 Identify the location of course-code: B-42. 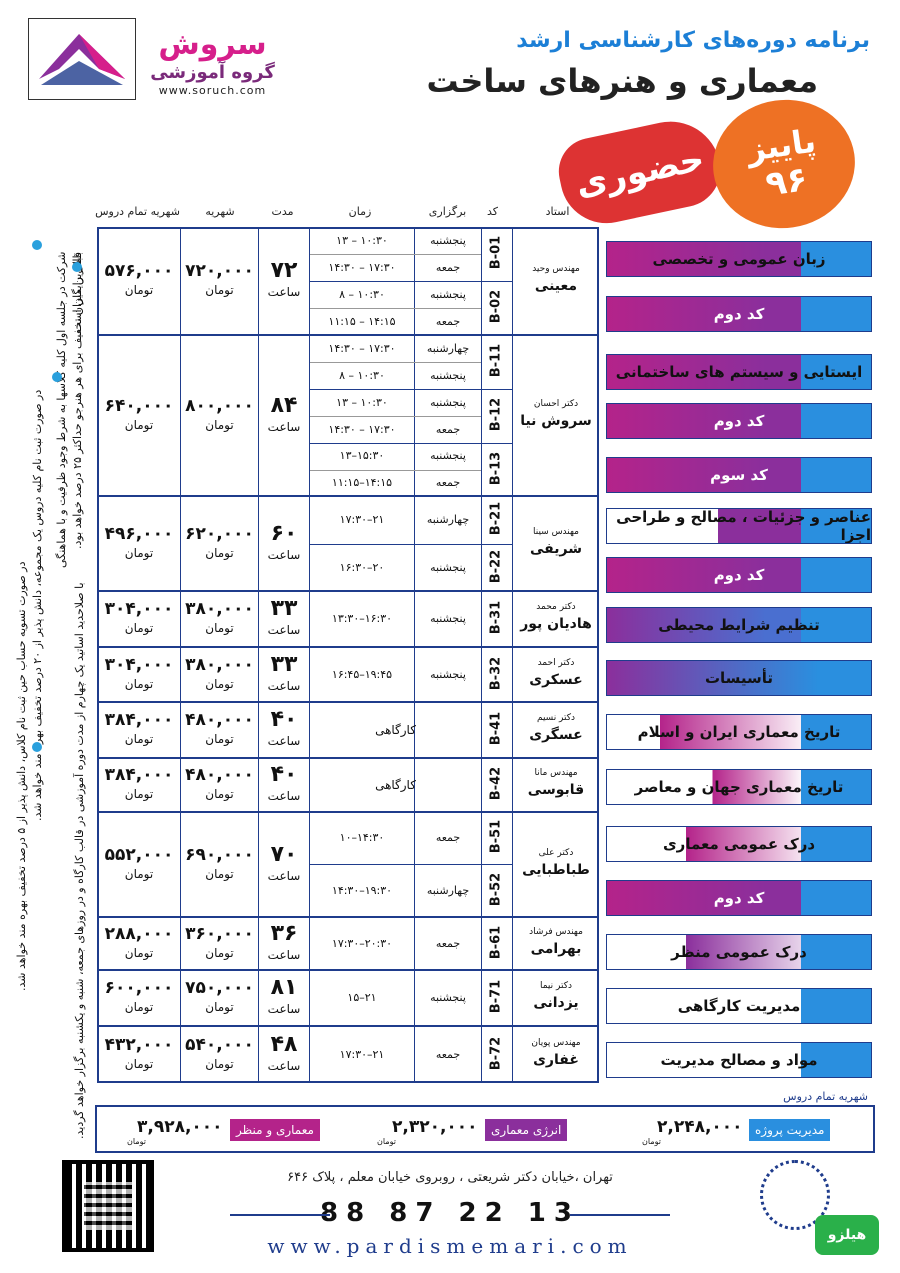
(496, 783).